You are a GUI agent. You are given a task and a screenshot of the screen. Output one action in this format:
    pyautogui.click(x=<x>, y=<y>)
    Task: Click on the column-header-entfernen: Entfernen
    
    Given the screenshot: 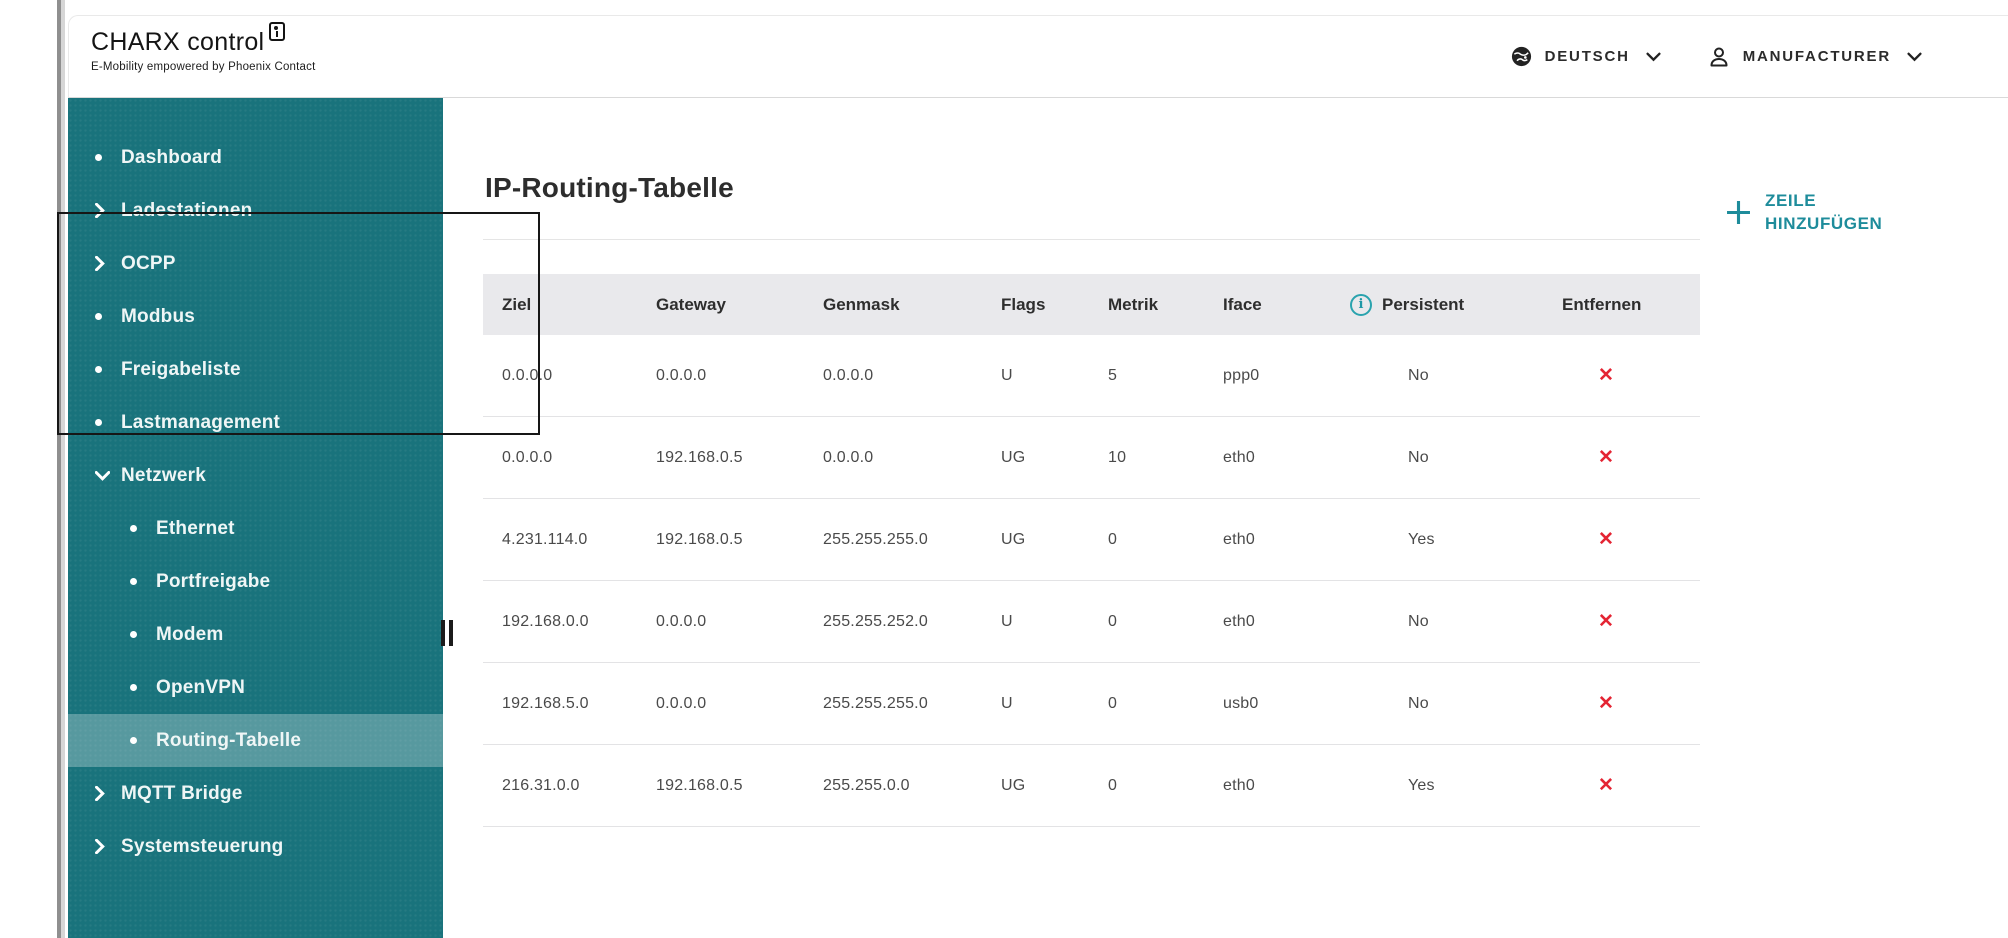 What is the action you would take?
    pyautogui.click(x=1602, y=304)
    